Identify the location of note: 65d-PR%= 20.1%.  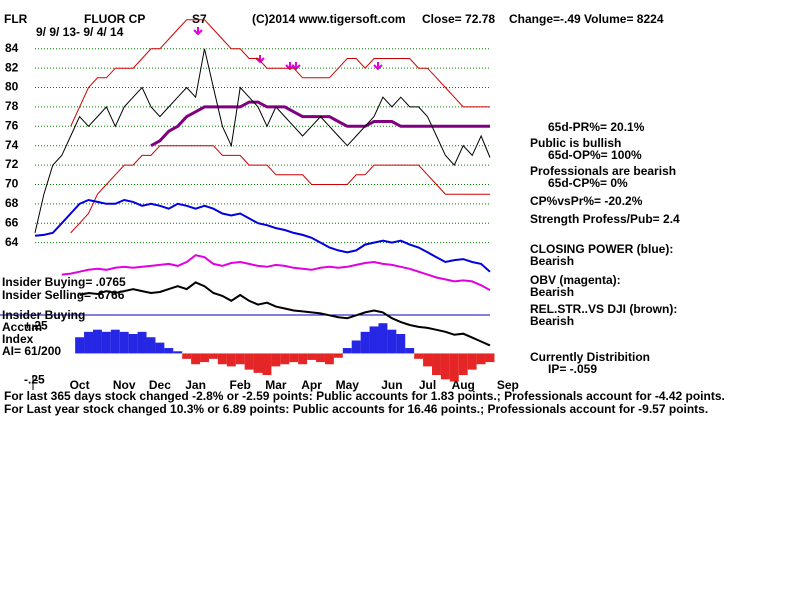
(596, 127).